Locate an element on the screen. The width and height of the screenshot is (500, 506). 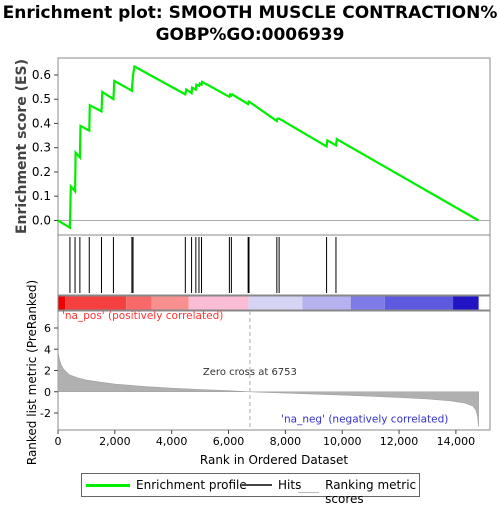
metric-xtick-label: 4,000 is located at coordinates (172, 441).